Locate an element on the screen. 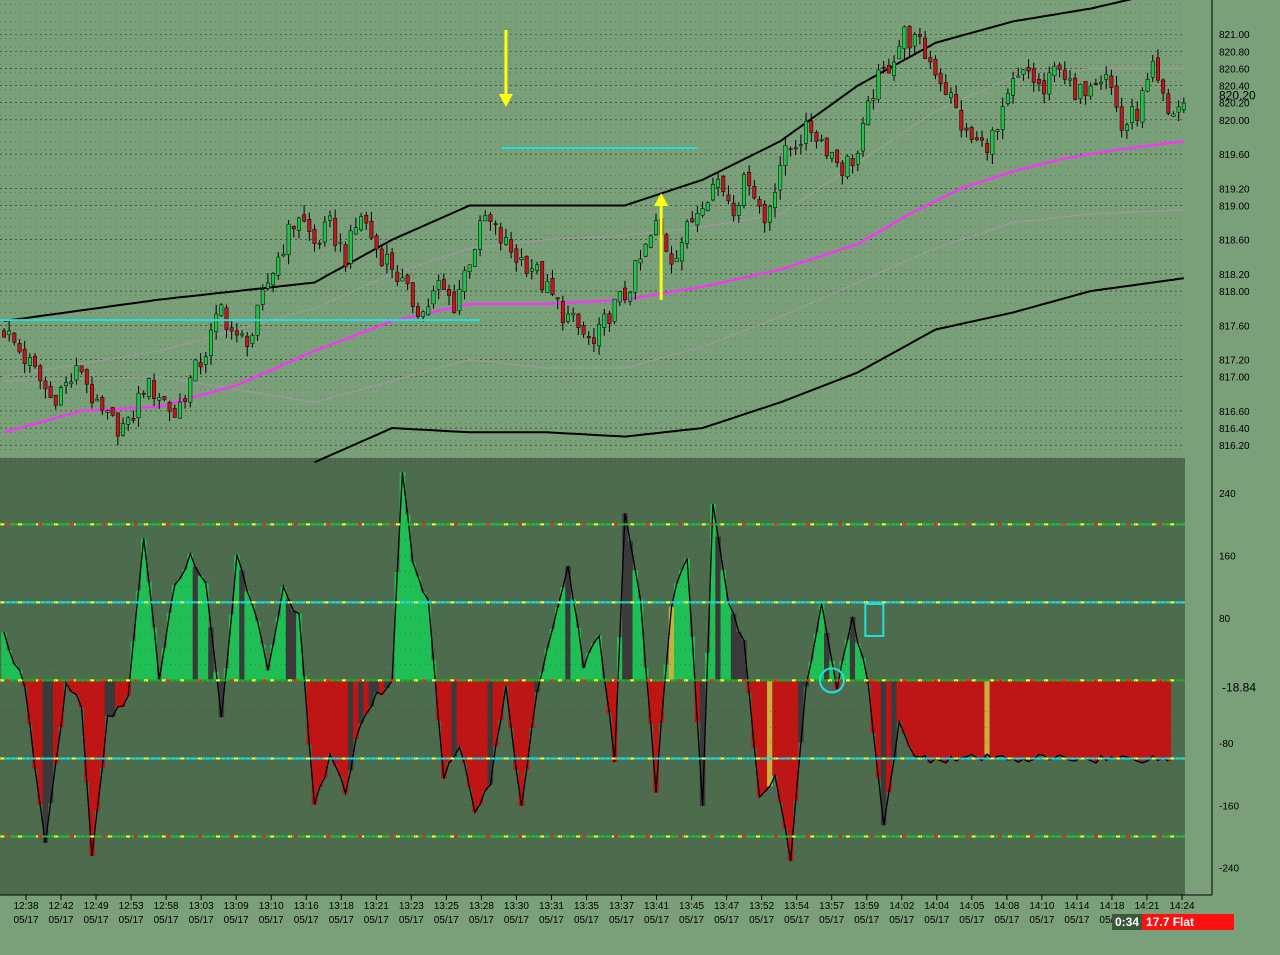  price-tick-label: 817.20 is located at coordinates (1234, 361).